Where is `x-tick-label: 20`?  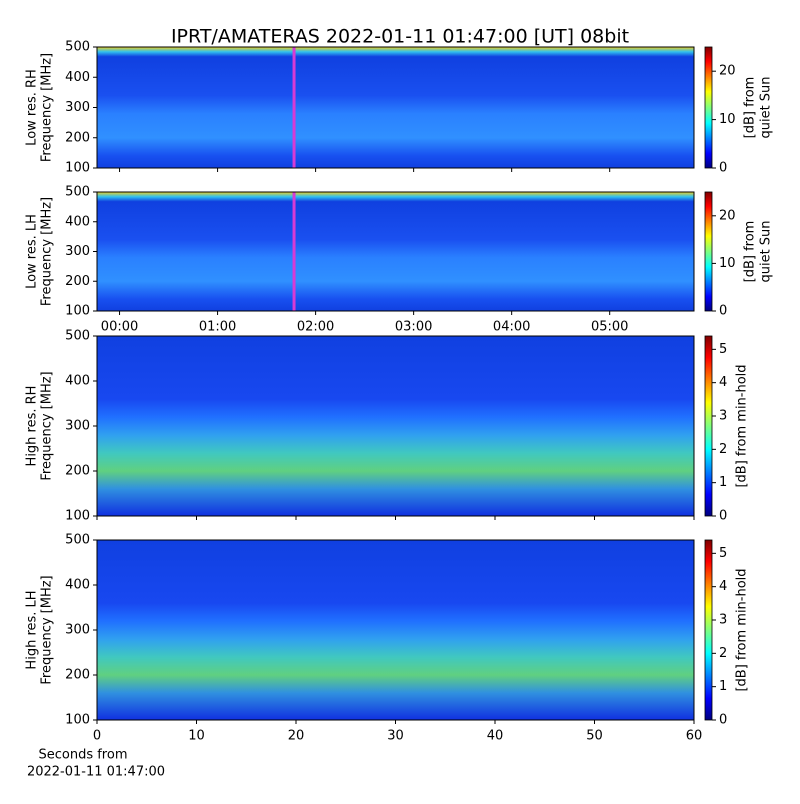
x-tick-label: 20 is located at coordinates (296, 736).